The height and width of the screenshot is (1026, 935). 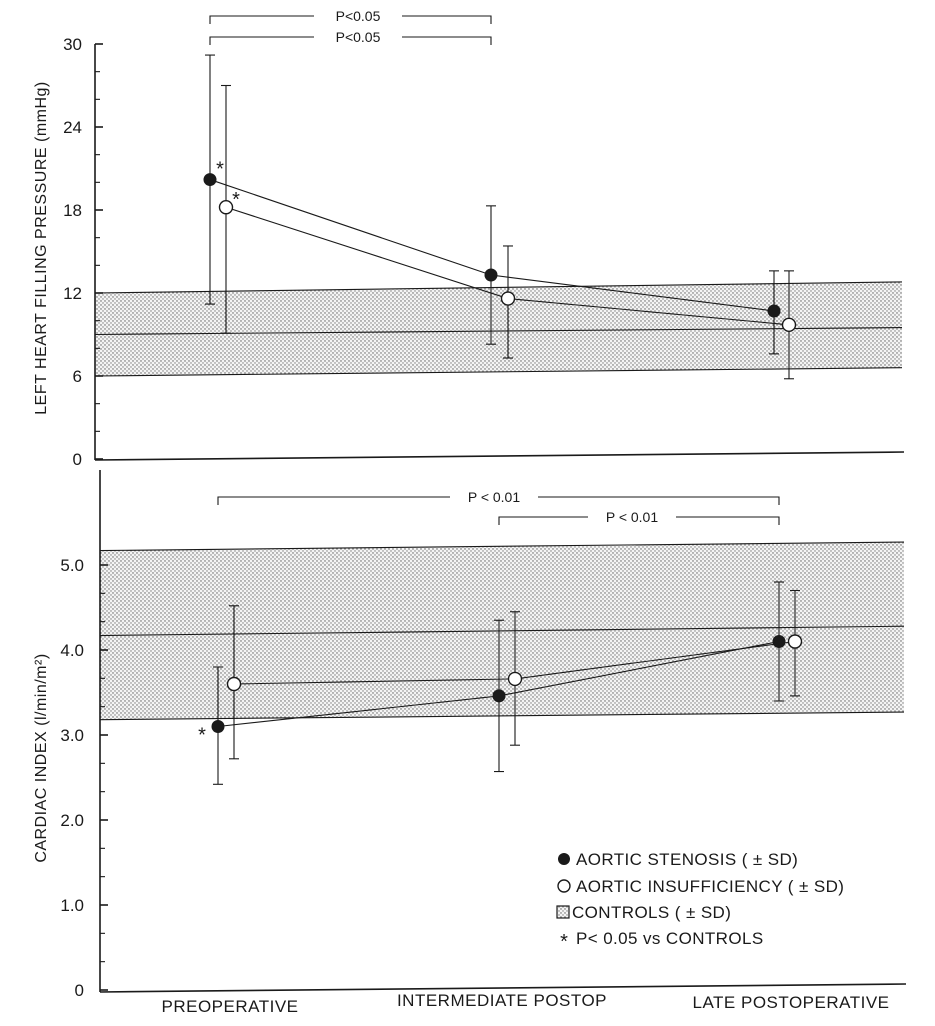 What do you see at coordinates (498, 372) in the screenshot?
I see `controls-lower-line` at bounding box center [498, 372].